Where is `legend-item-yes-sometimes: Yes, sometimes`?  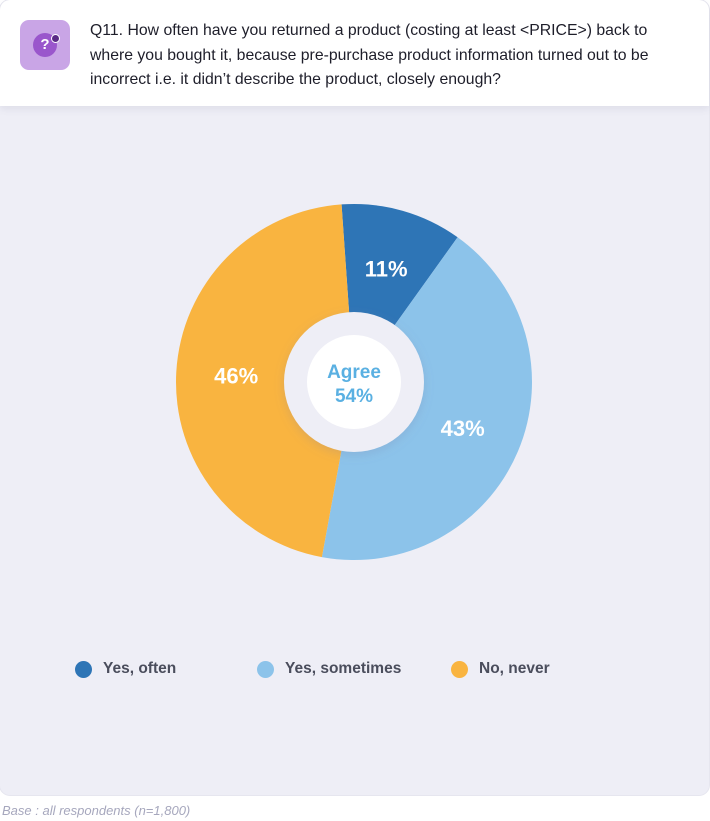 legend-item-yes-sometimes: Yes, sometimes is located at coordinates (329, 669).